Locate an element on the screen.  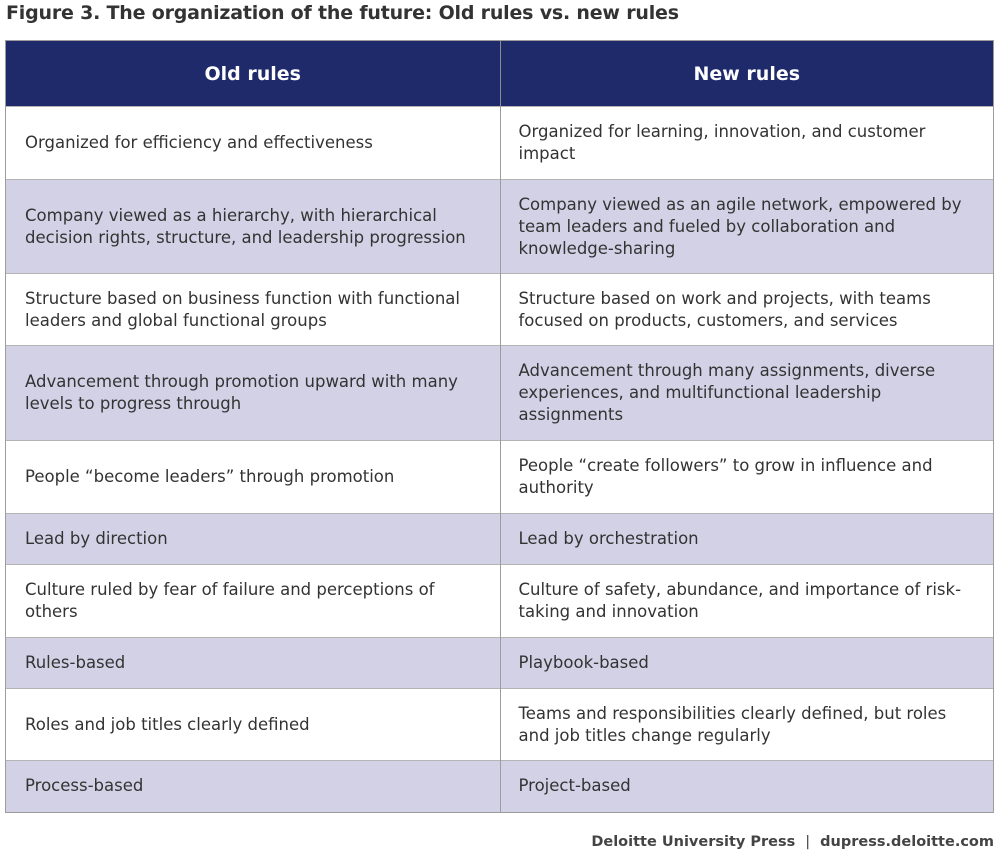
old-rule-cell: Lead by direction is located at coordinates (253, 539).